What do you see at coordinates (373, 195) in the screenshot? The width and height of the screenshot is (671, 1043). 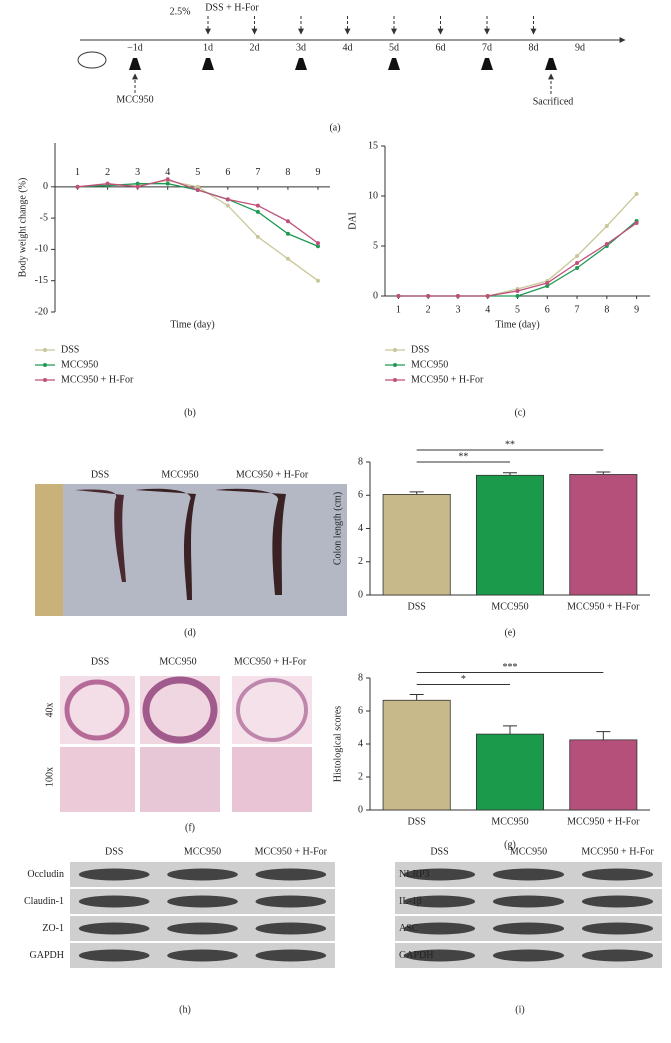 I see `y-tick-label: 10` at bounding box center [373, 195].